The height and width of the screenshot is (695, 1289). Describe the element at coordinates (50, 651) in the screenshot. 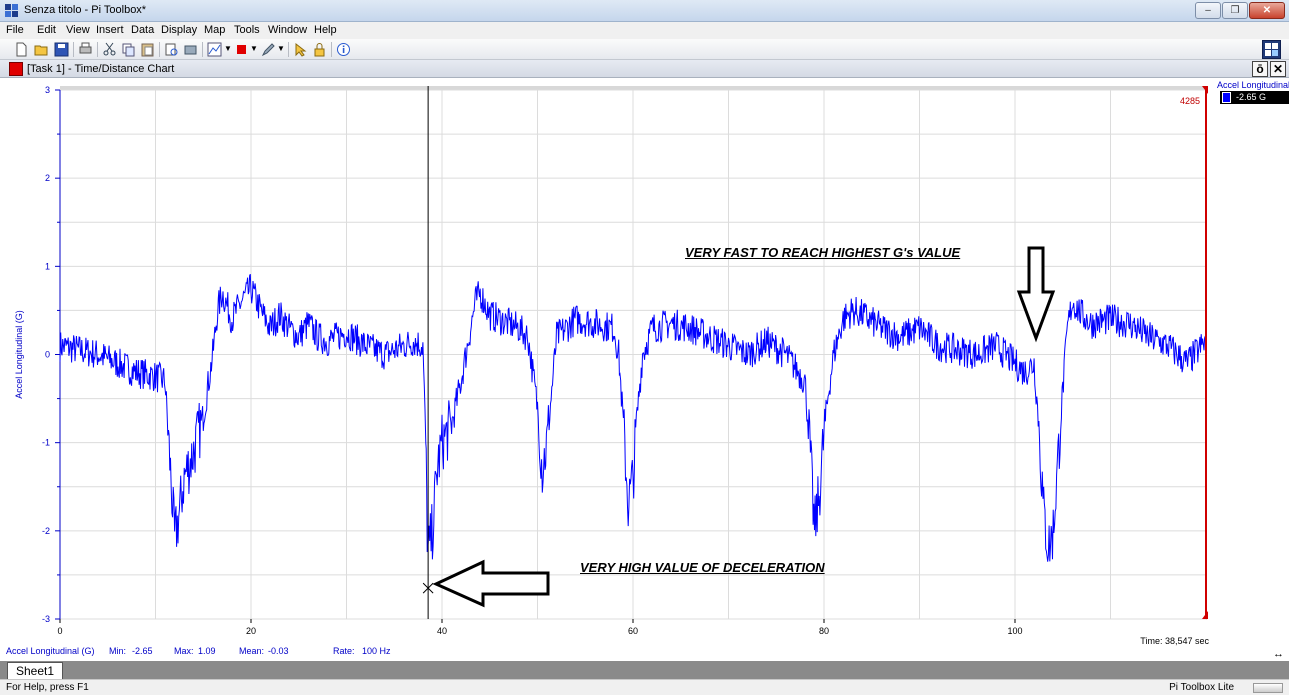

I see `stats-channel: Accel Longitudinal (G)` at that location.